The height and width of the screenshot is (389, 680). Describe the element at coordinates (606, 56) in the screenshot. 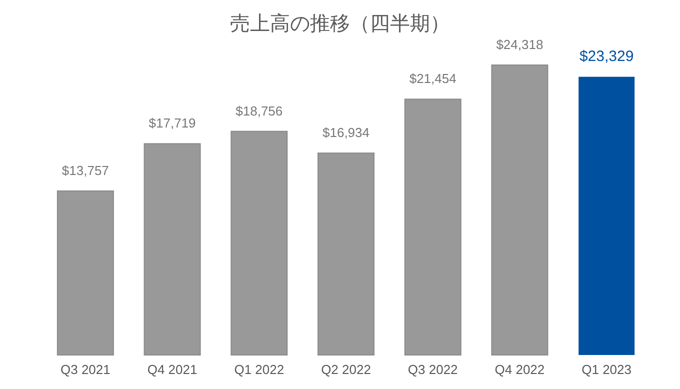

I see `data-label: $23,329` at that location.